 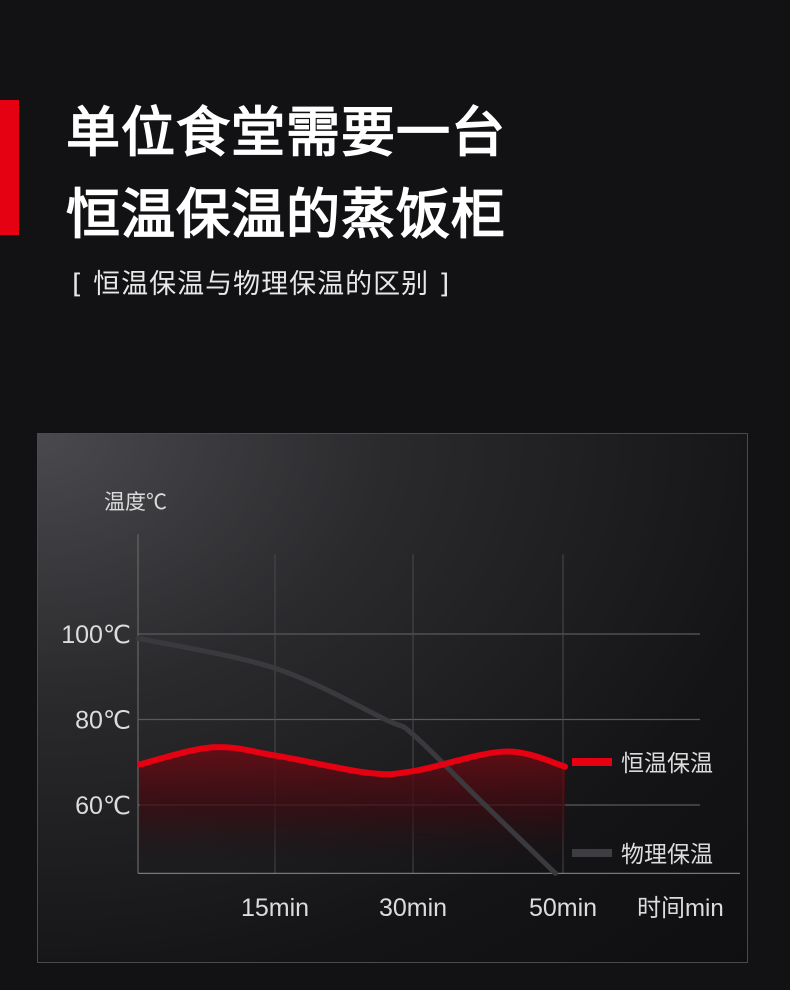 What do you see at coordinates (135, 502) in the screenshot?
I see `y-axis-label: 温度℃` at bounding box center [135, 502].